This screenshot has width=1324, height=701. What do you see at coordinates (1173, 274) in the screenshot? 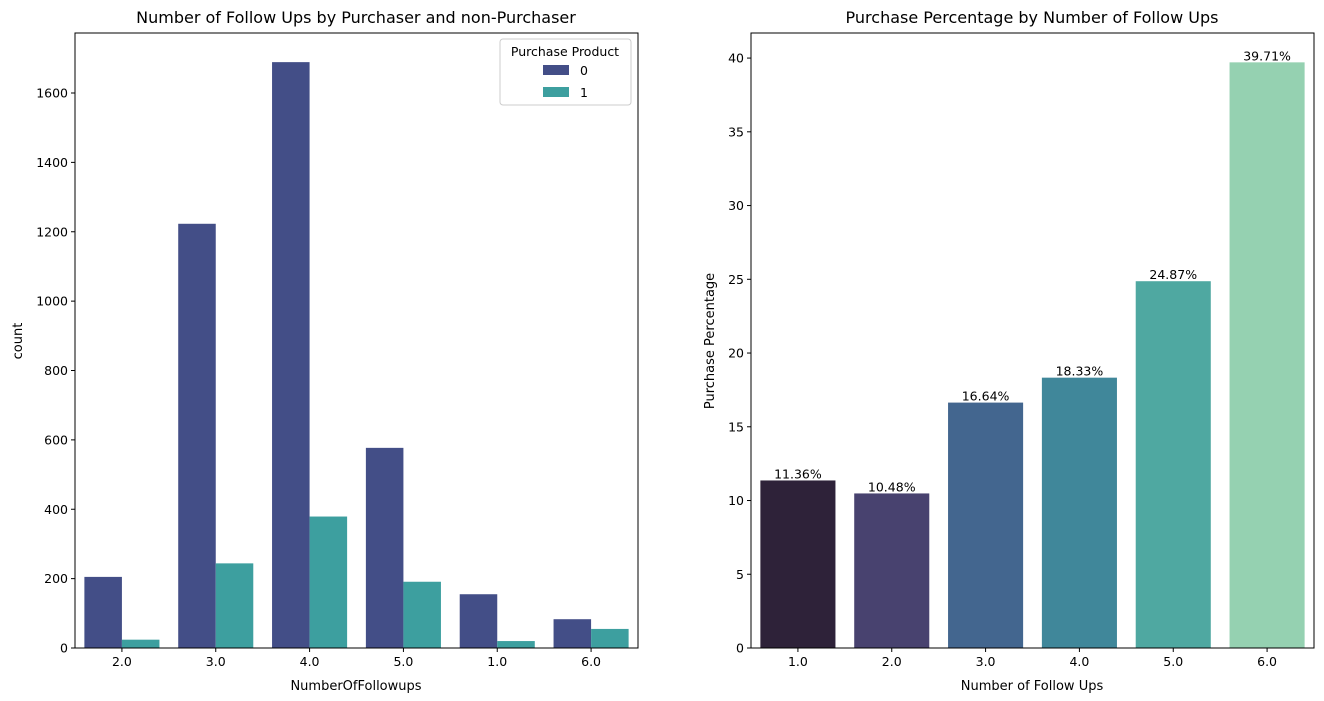
I see `data-label: 24.87%` at bounding box center [1173, 274].